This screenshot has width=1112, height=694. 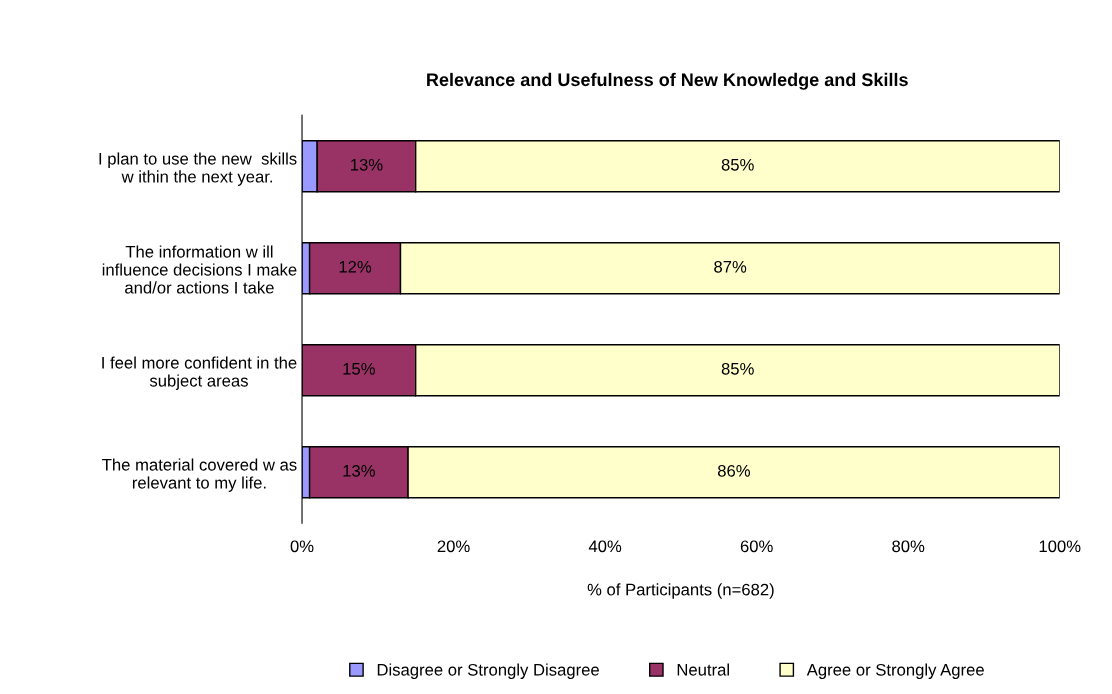 What do you see at coordinates (895, 671) in the screenshot?
I see `legend-label: Agree or Strongly Agree` at bounding box center [895, 671].